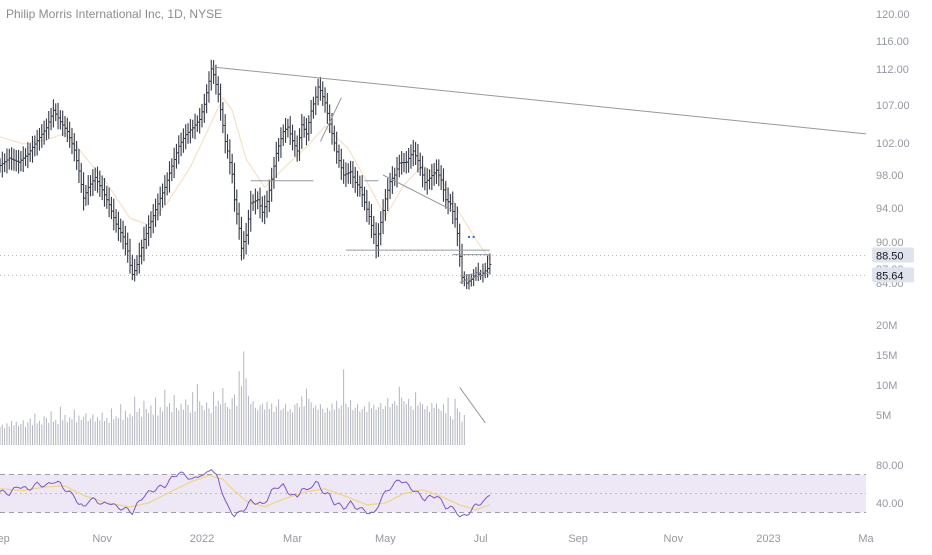 The image size is (932, 555). Describe the element at coordinates (385, 539) in the screenshot. I see `x-tick-label: May` at that location.